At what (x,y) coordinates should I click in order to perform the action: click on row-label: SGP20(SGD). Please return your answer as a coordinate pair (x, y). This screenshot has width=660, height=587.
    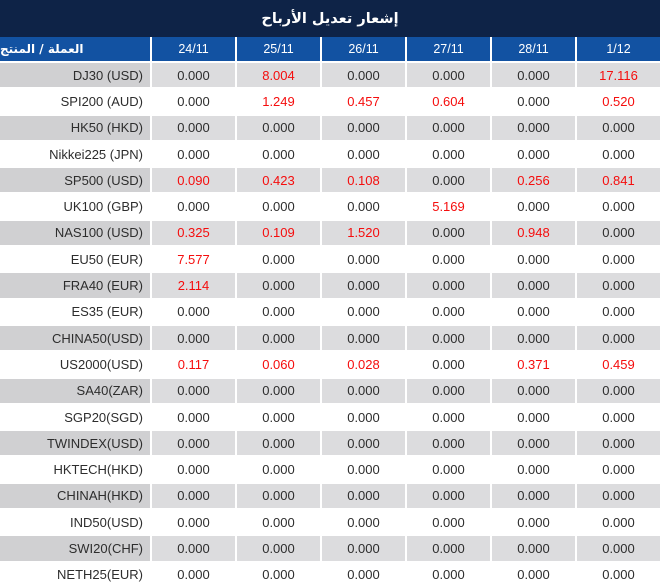
    Looking at the image, I should click on (75, 417).